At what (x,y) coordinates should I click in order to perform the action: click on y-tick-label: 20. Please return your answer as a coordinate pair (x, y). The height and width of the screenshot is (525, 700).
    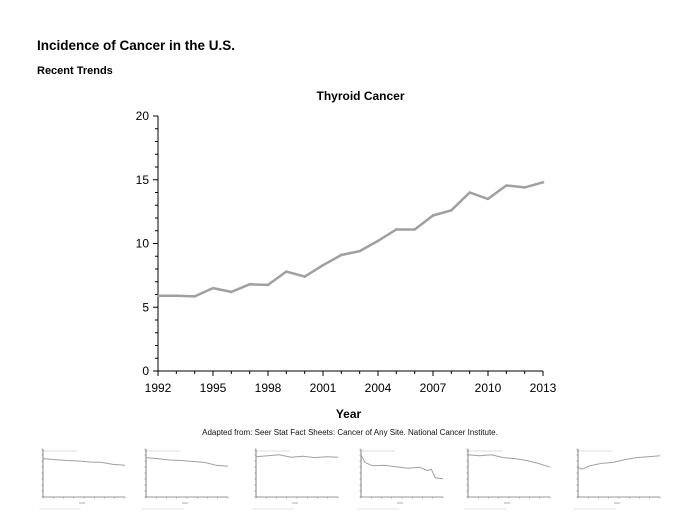
    Looking at the image, I should click on (143, 116).